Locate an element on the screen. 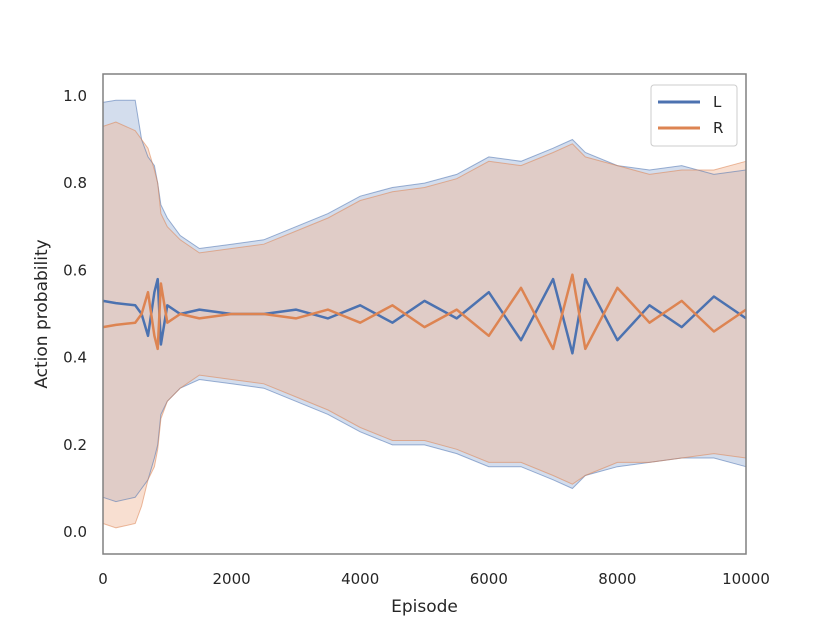 Image resolution: width=830 pixels, height=623 pixels. series-line-L is located at coordinates (424, 316).